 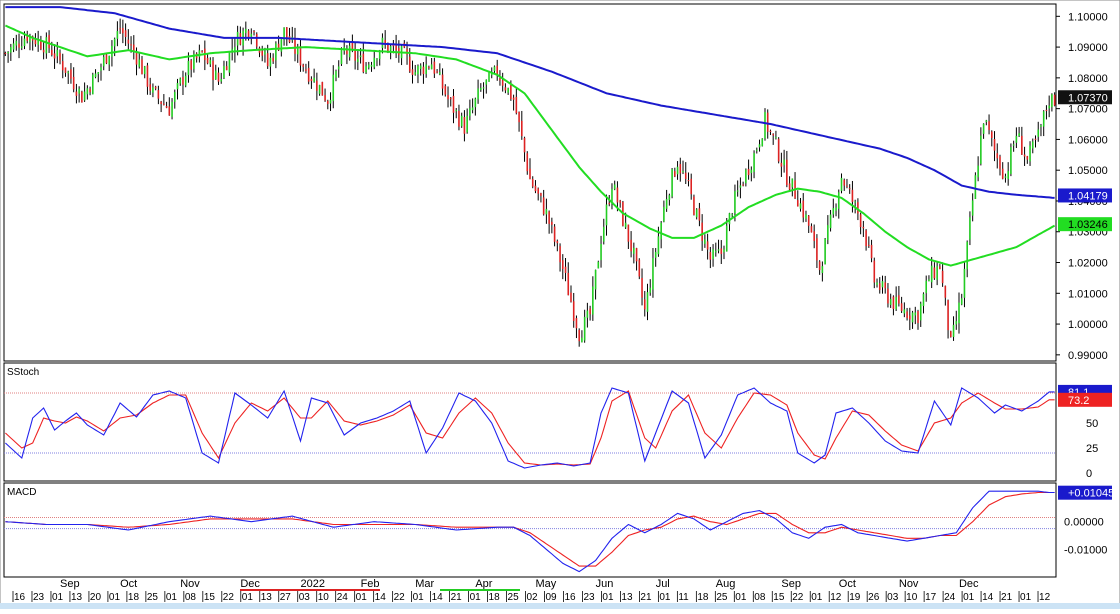 What do you see at coordinates (1088, 264) in the screenshot?
I see `price-tick-label: 1.02000` at bounding box center [1088, 264].